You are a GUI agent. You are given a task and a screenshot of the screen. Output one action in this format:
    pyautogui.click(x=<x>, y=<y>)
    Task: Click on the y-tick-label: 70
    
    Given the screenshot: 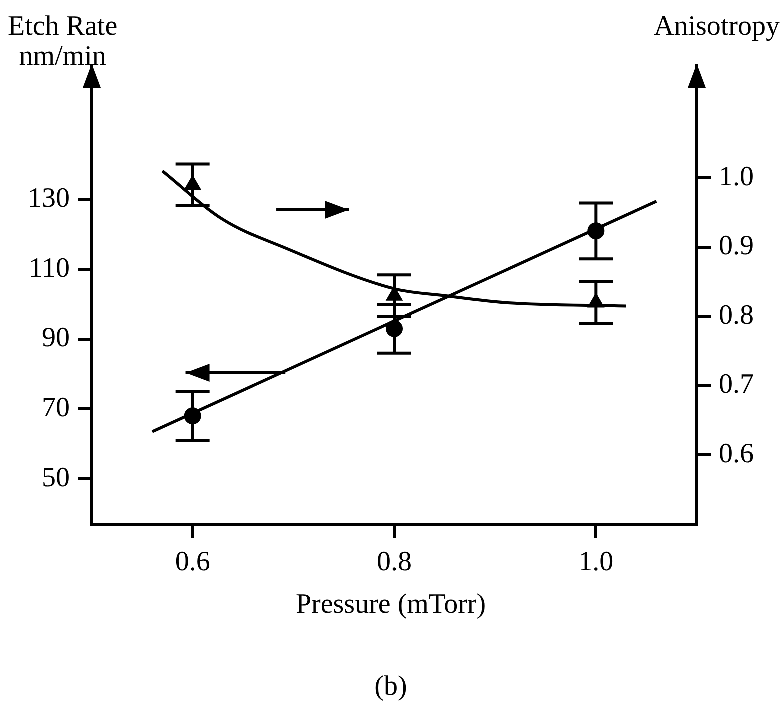 What is the action you would take?
    pyautogui.click(x=56, y=408)
    